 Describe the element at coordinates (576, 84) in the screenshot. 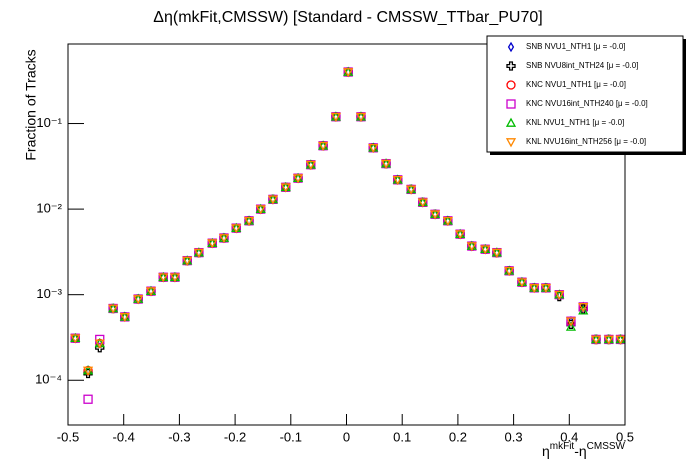

I see `legend-label: KNC NVU1_NTH1 [μ = -0.0]` at that location.